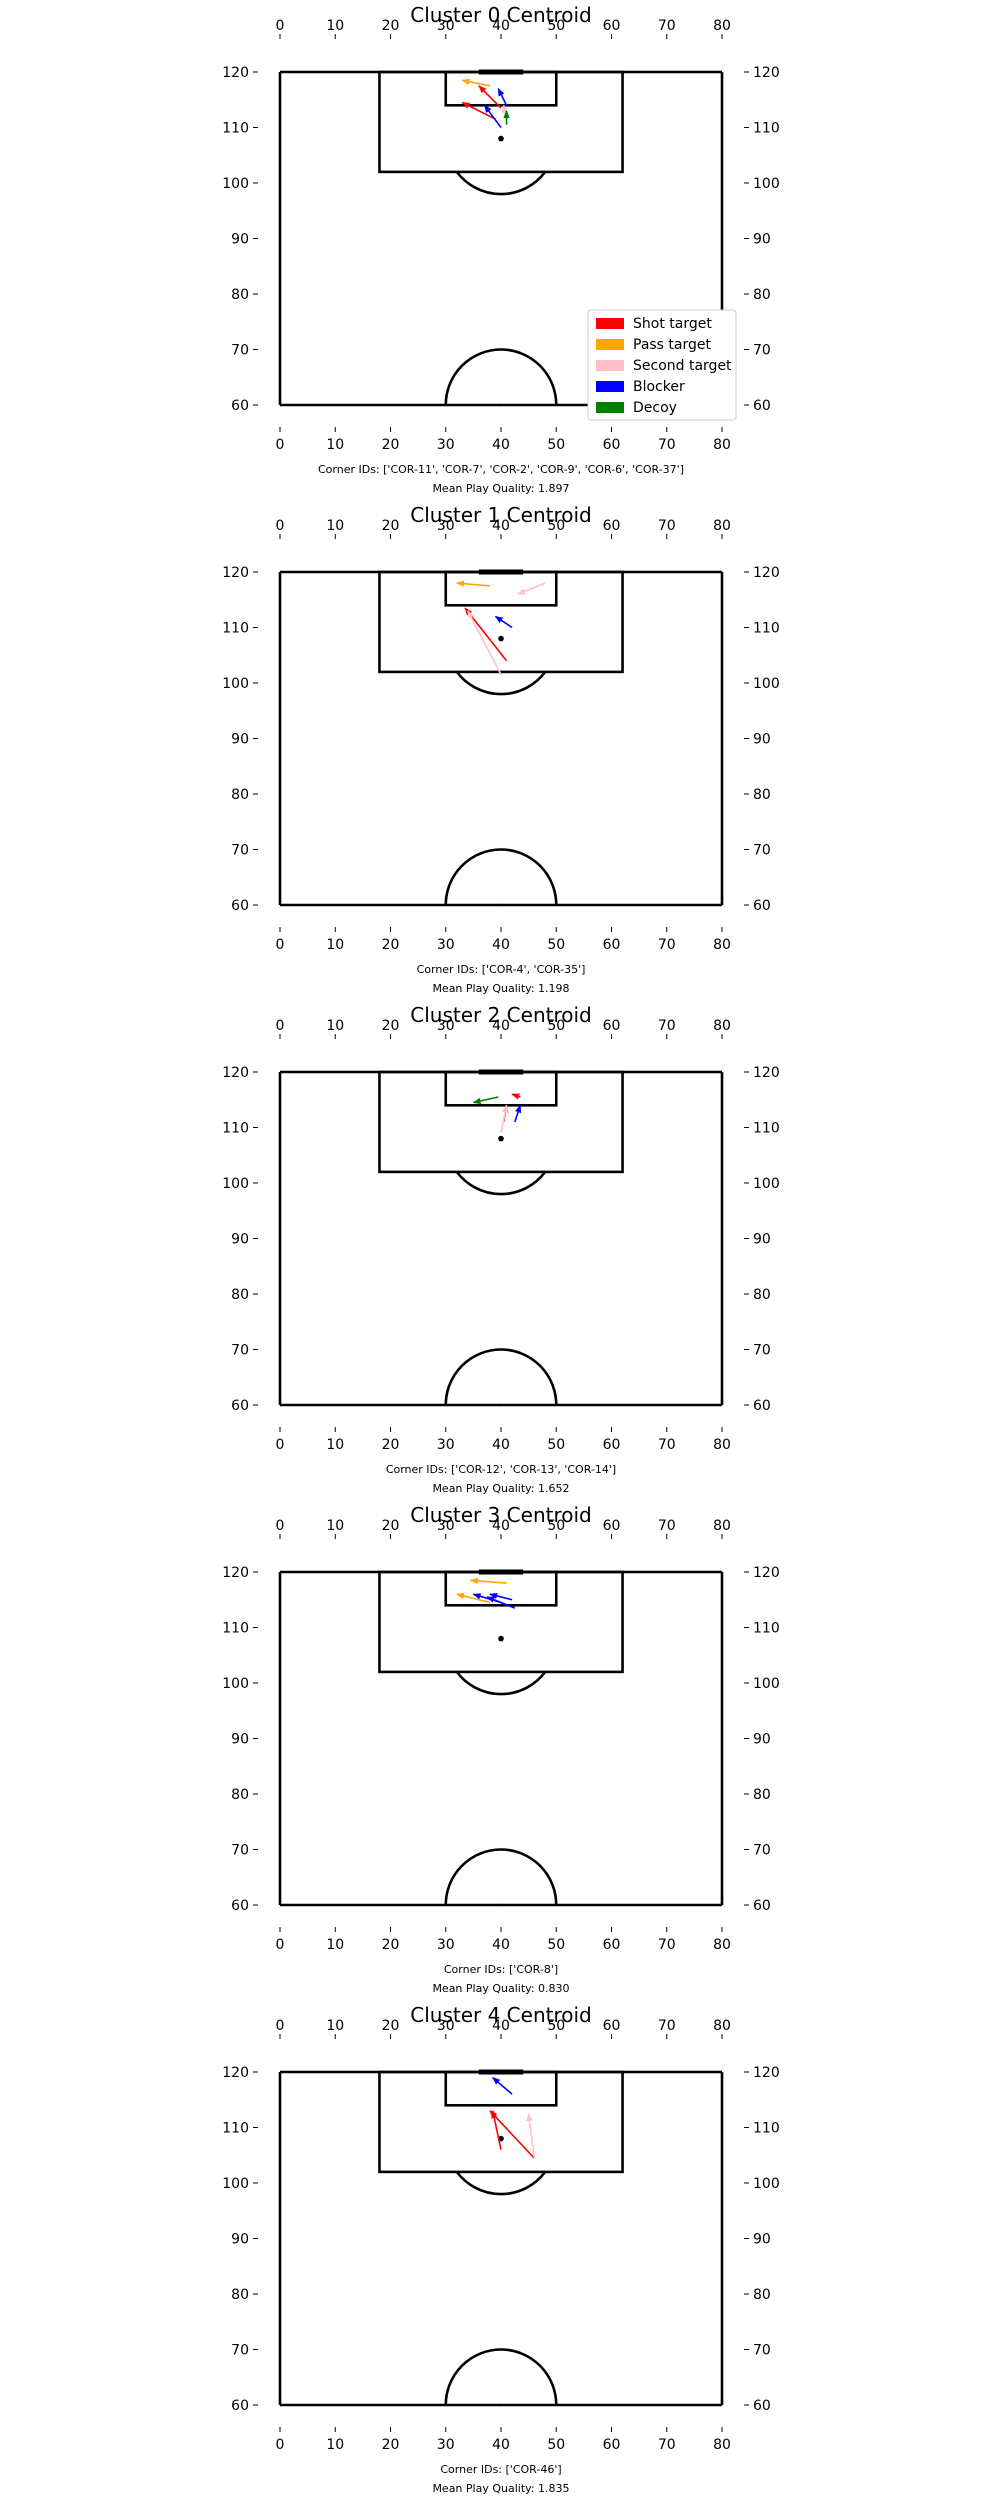 The image size is (1000, 2500). Describe the element at coordinates (501, 2183) in the screenshot. I see `penalty-arc` at that location.